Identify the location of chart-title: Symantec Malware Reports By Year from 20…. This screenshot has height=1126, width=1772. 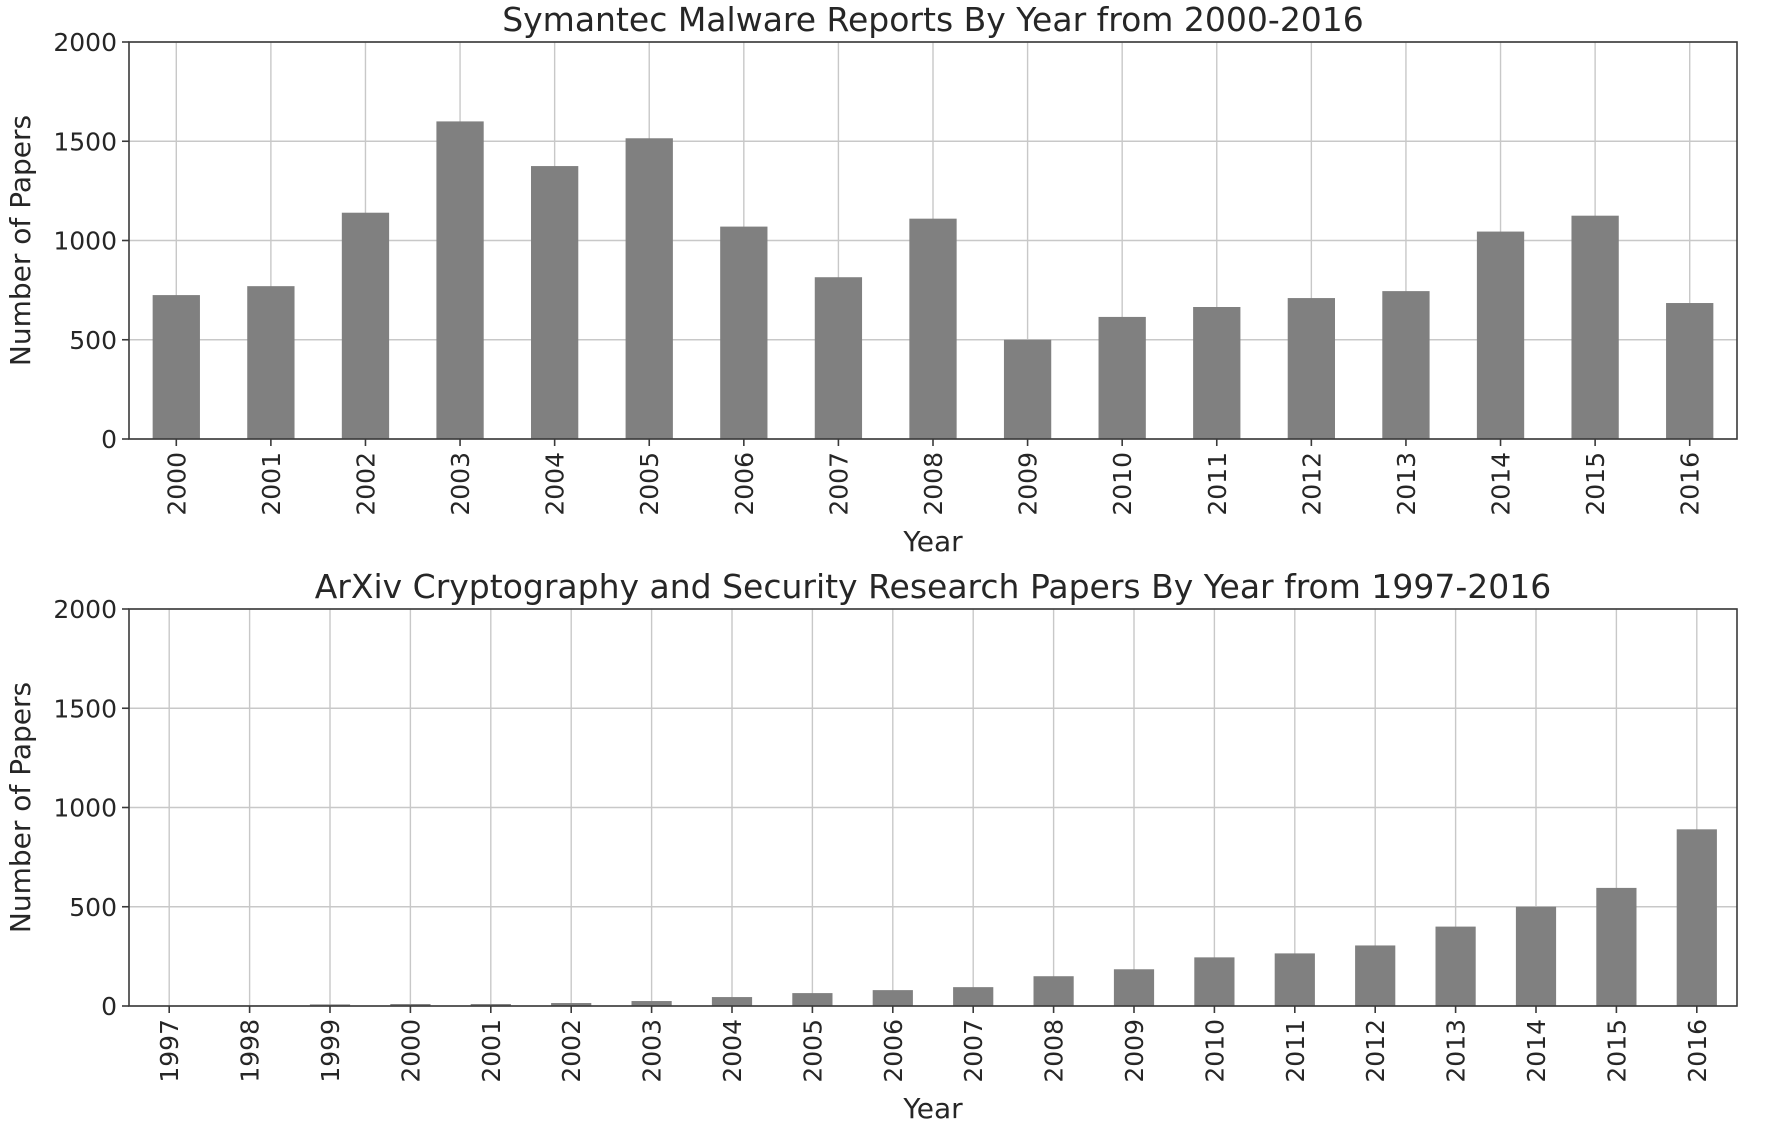
(933, 19).